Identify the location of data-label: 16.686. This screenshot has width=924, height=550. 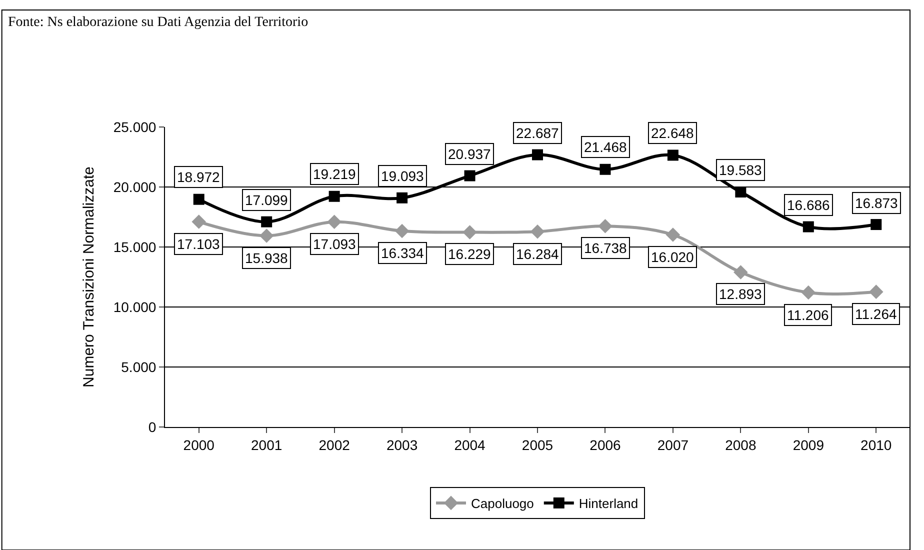
(808, 205).